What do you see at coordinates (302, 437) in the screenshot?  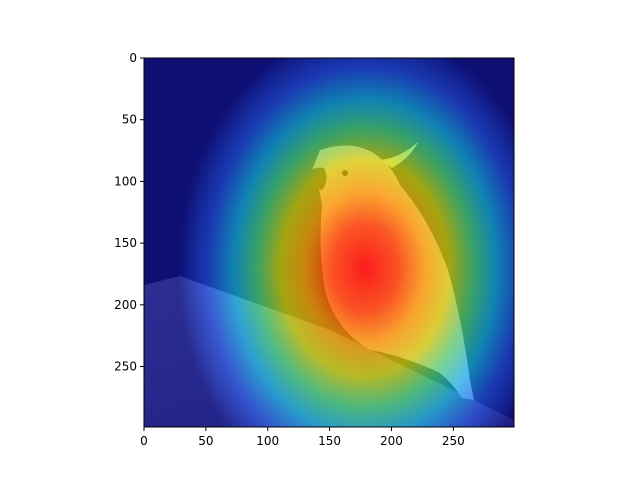 I see `x-axis: 0 50 100 150 200 250` at bounding box center [302, 437].